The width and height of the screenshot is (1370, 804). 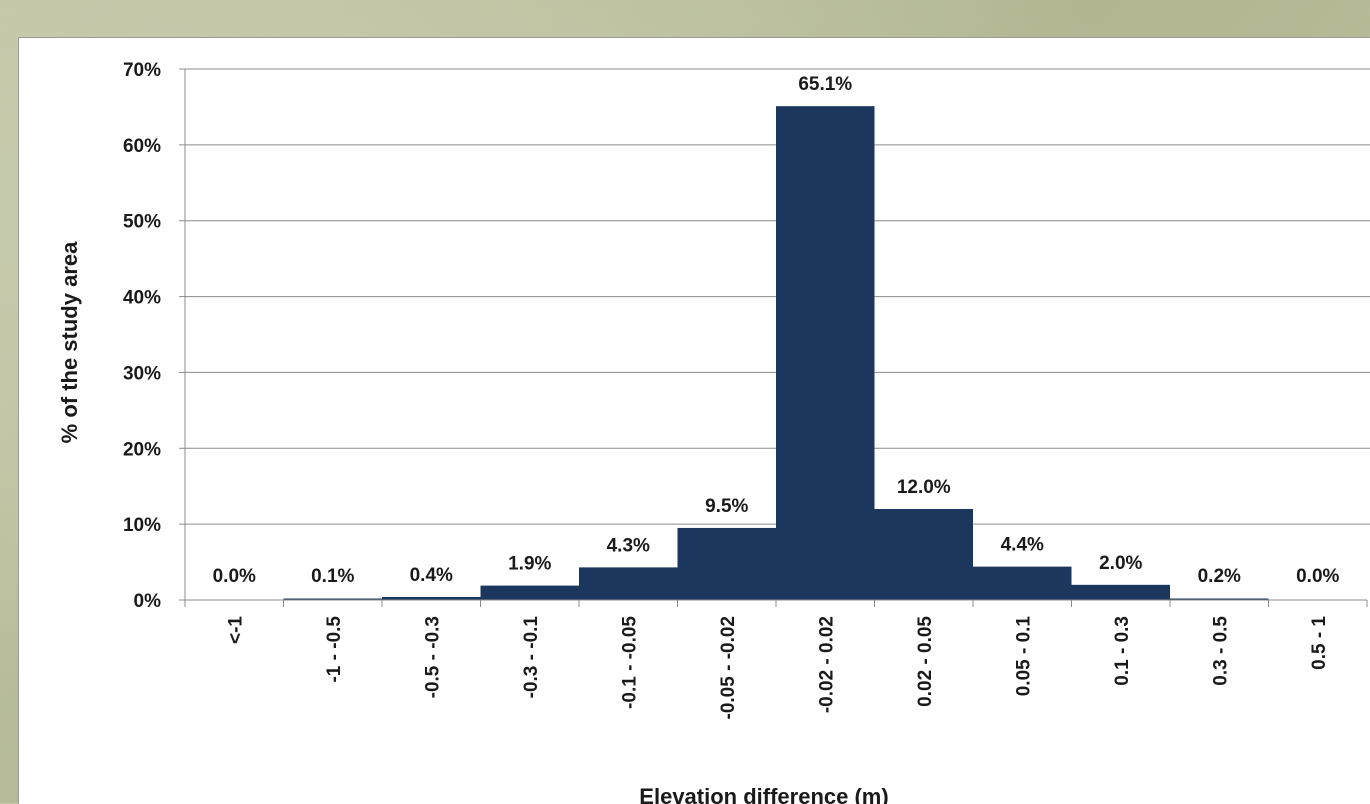 What do you see at coordinates (825, 84) in the screenshot?
I see `data-label: 65.1%` at bounding box center [825, 84].